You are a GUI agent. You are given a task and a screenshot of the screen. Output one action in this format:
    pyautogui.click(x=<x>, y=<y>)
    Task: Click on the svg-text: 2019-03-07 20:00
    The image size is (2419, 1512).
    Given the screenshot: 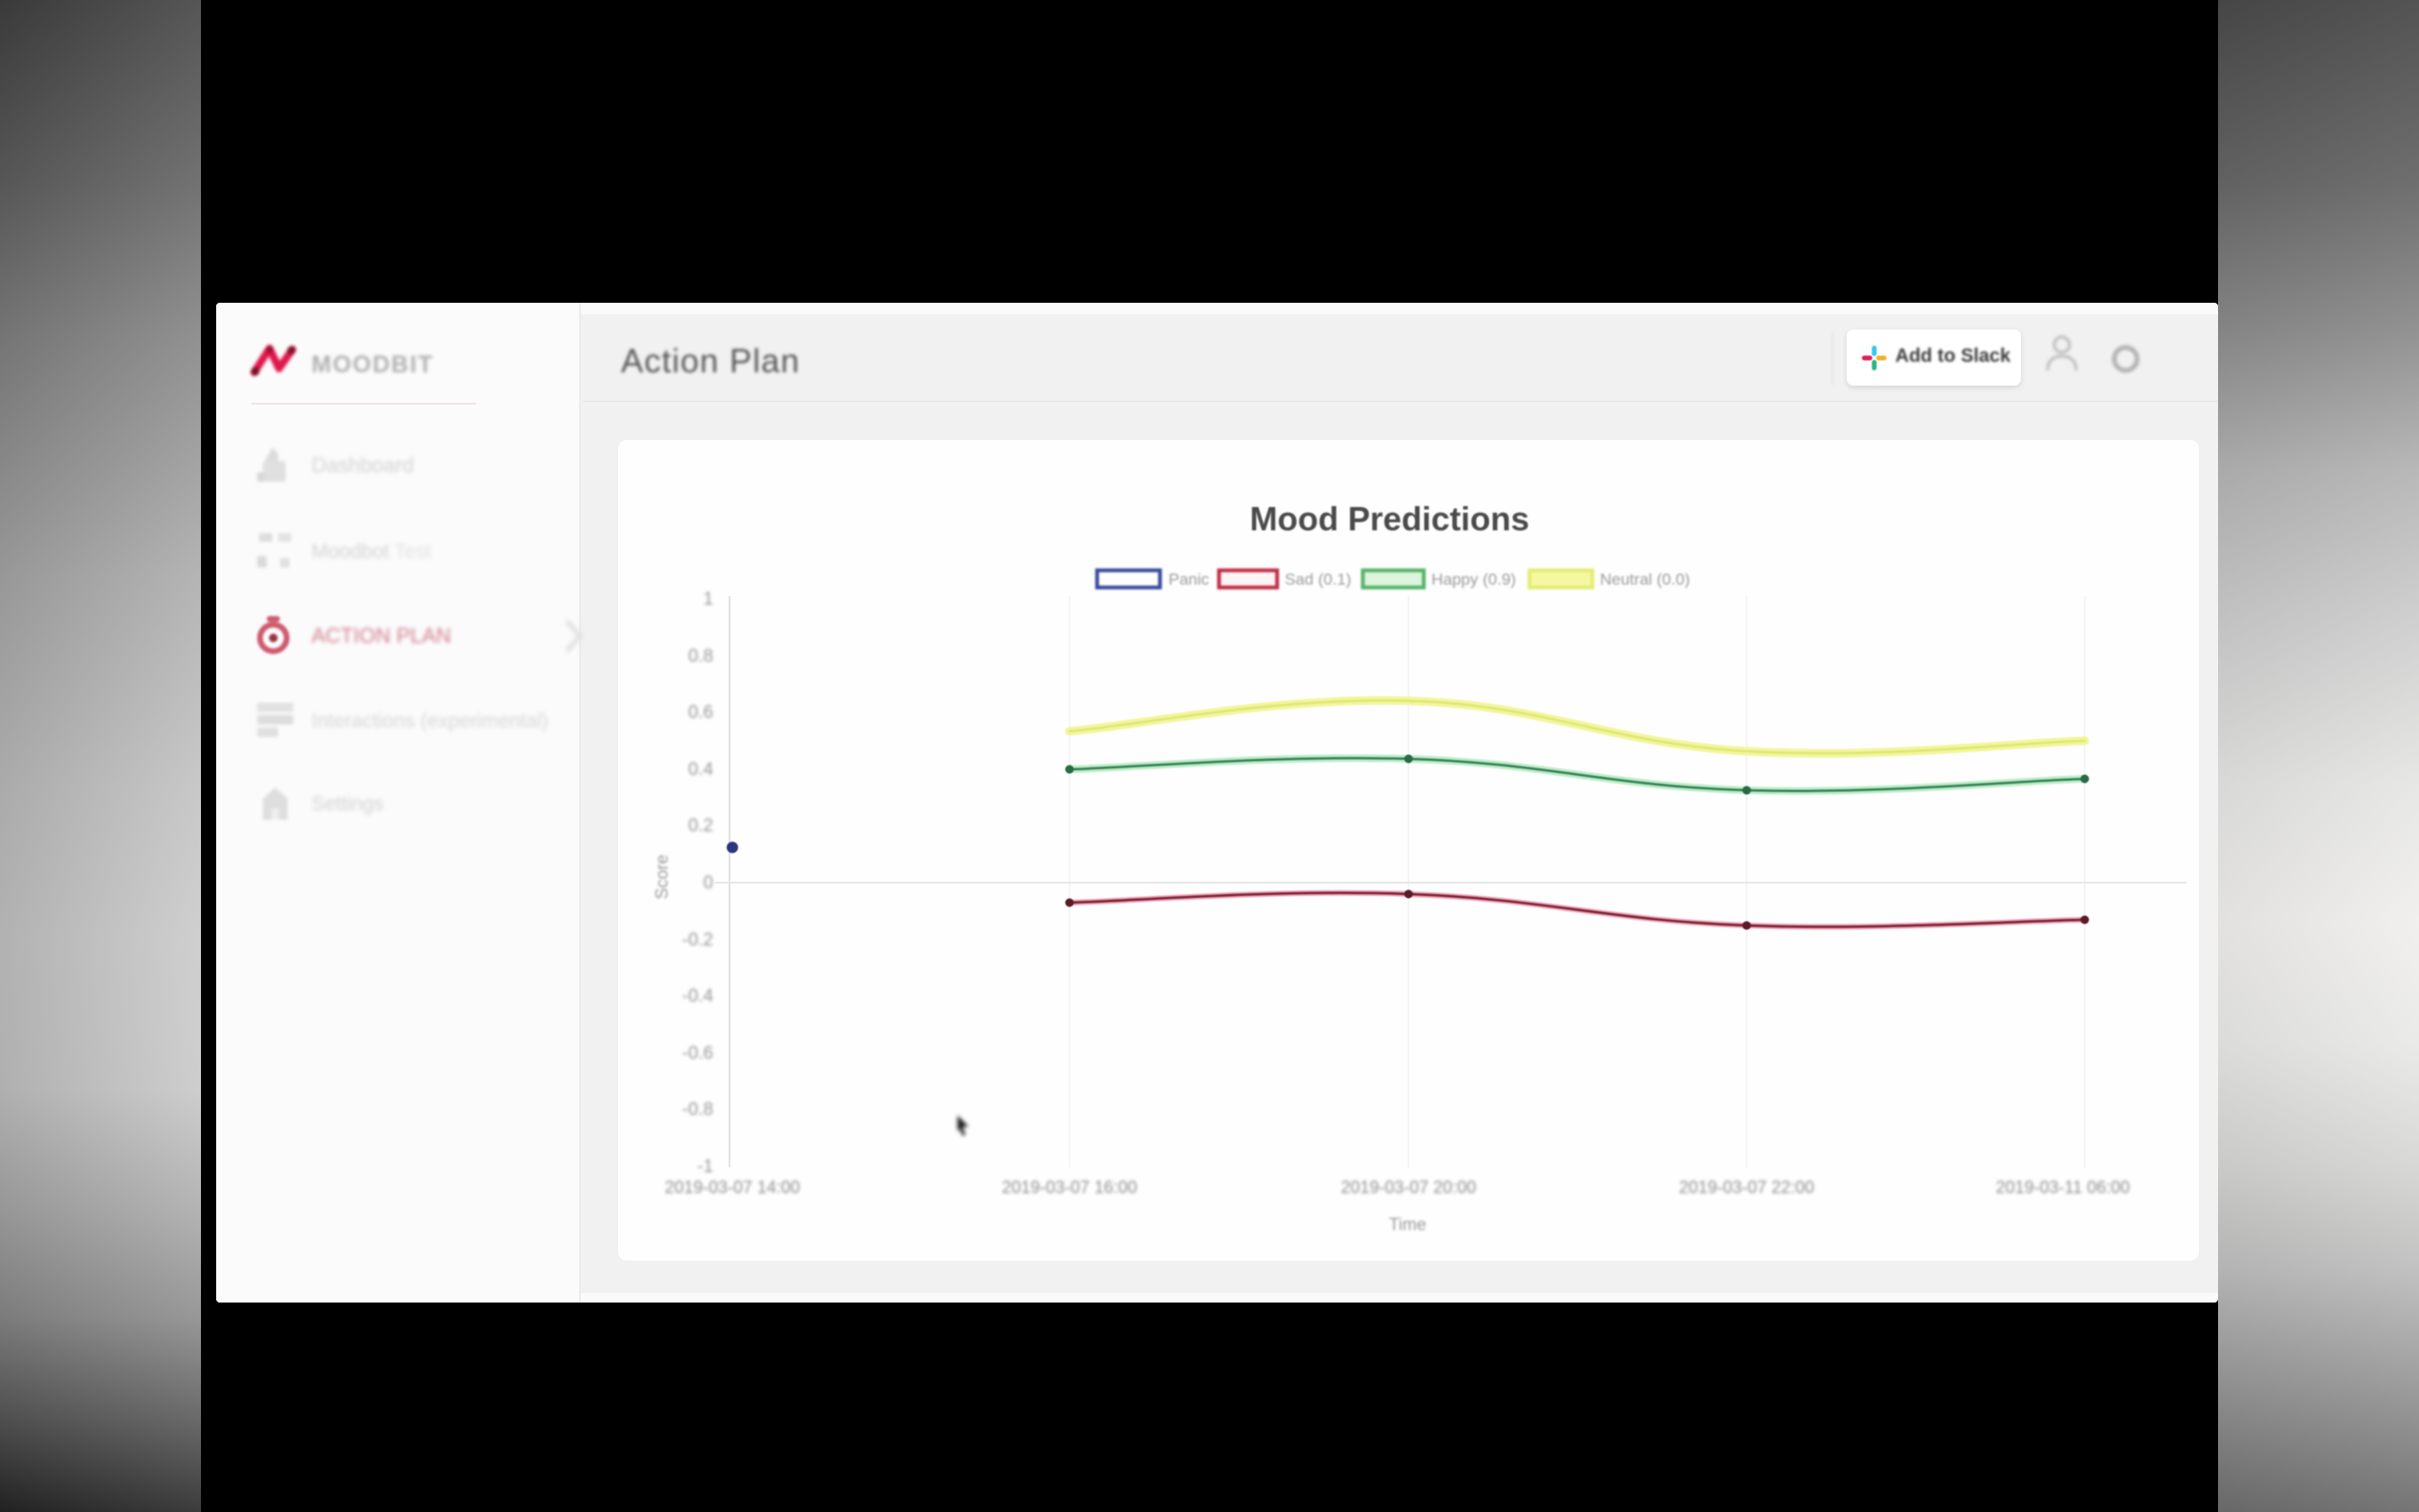 What is the action you would take?
    pyautogui.click(x=1408, y=1187)
    